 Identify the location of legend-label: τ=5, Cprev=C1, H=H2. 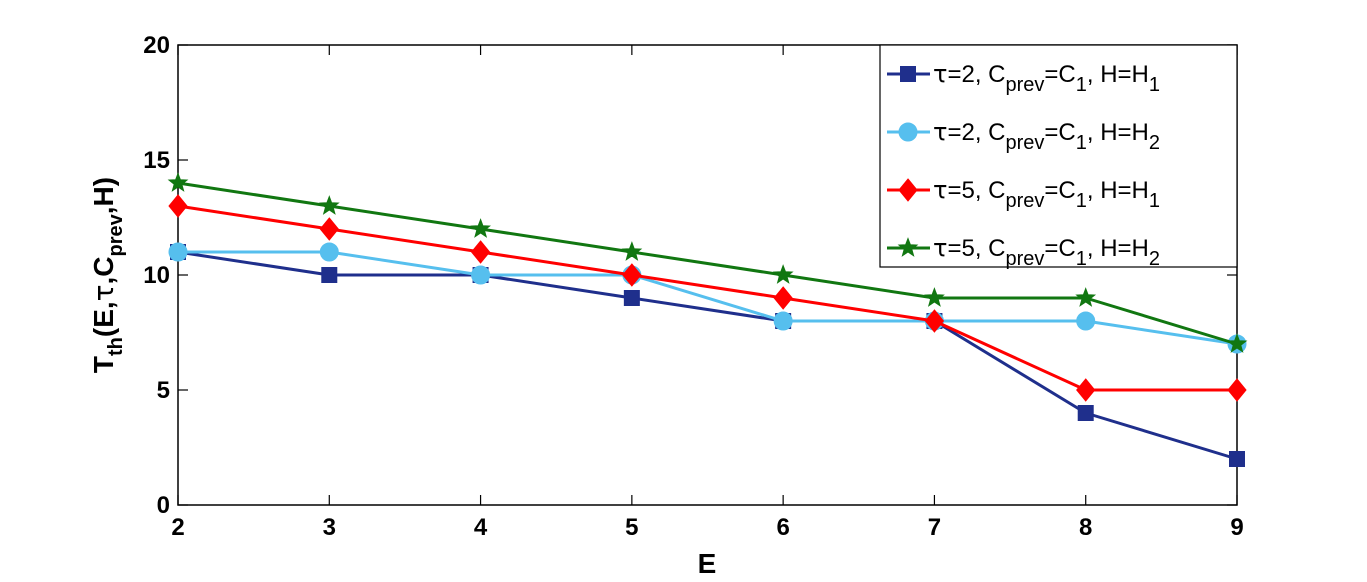
(1046, 252).